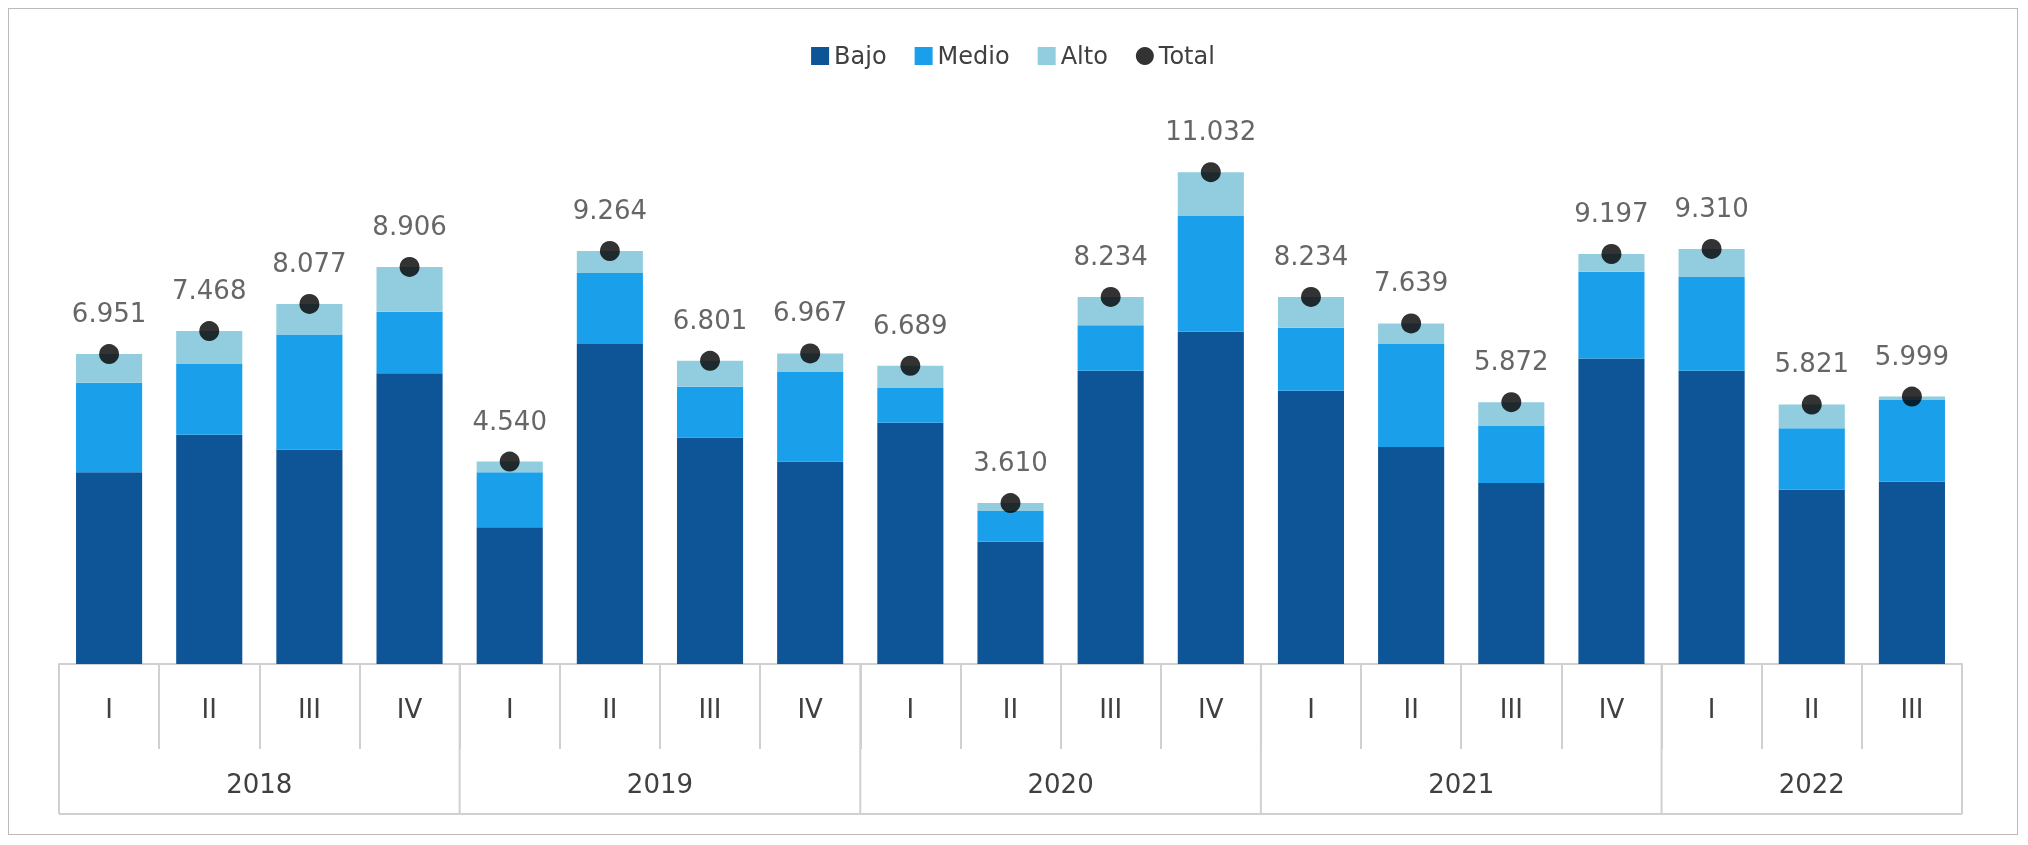 The image size is (2028, 845). I want to click on data-label: 8.234, so click(1110, 255).